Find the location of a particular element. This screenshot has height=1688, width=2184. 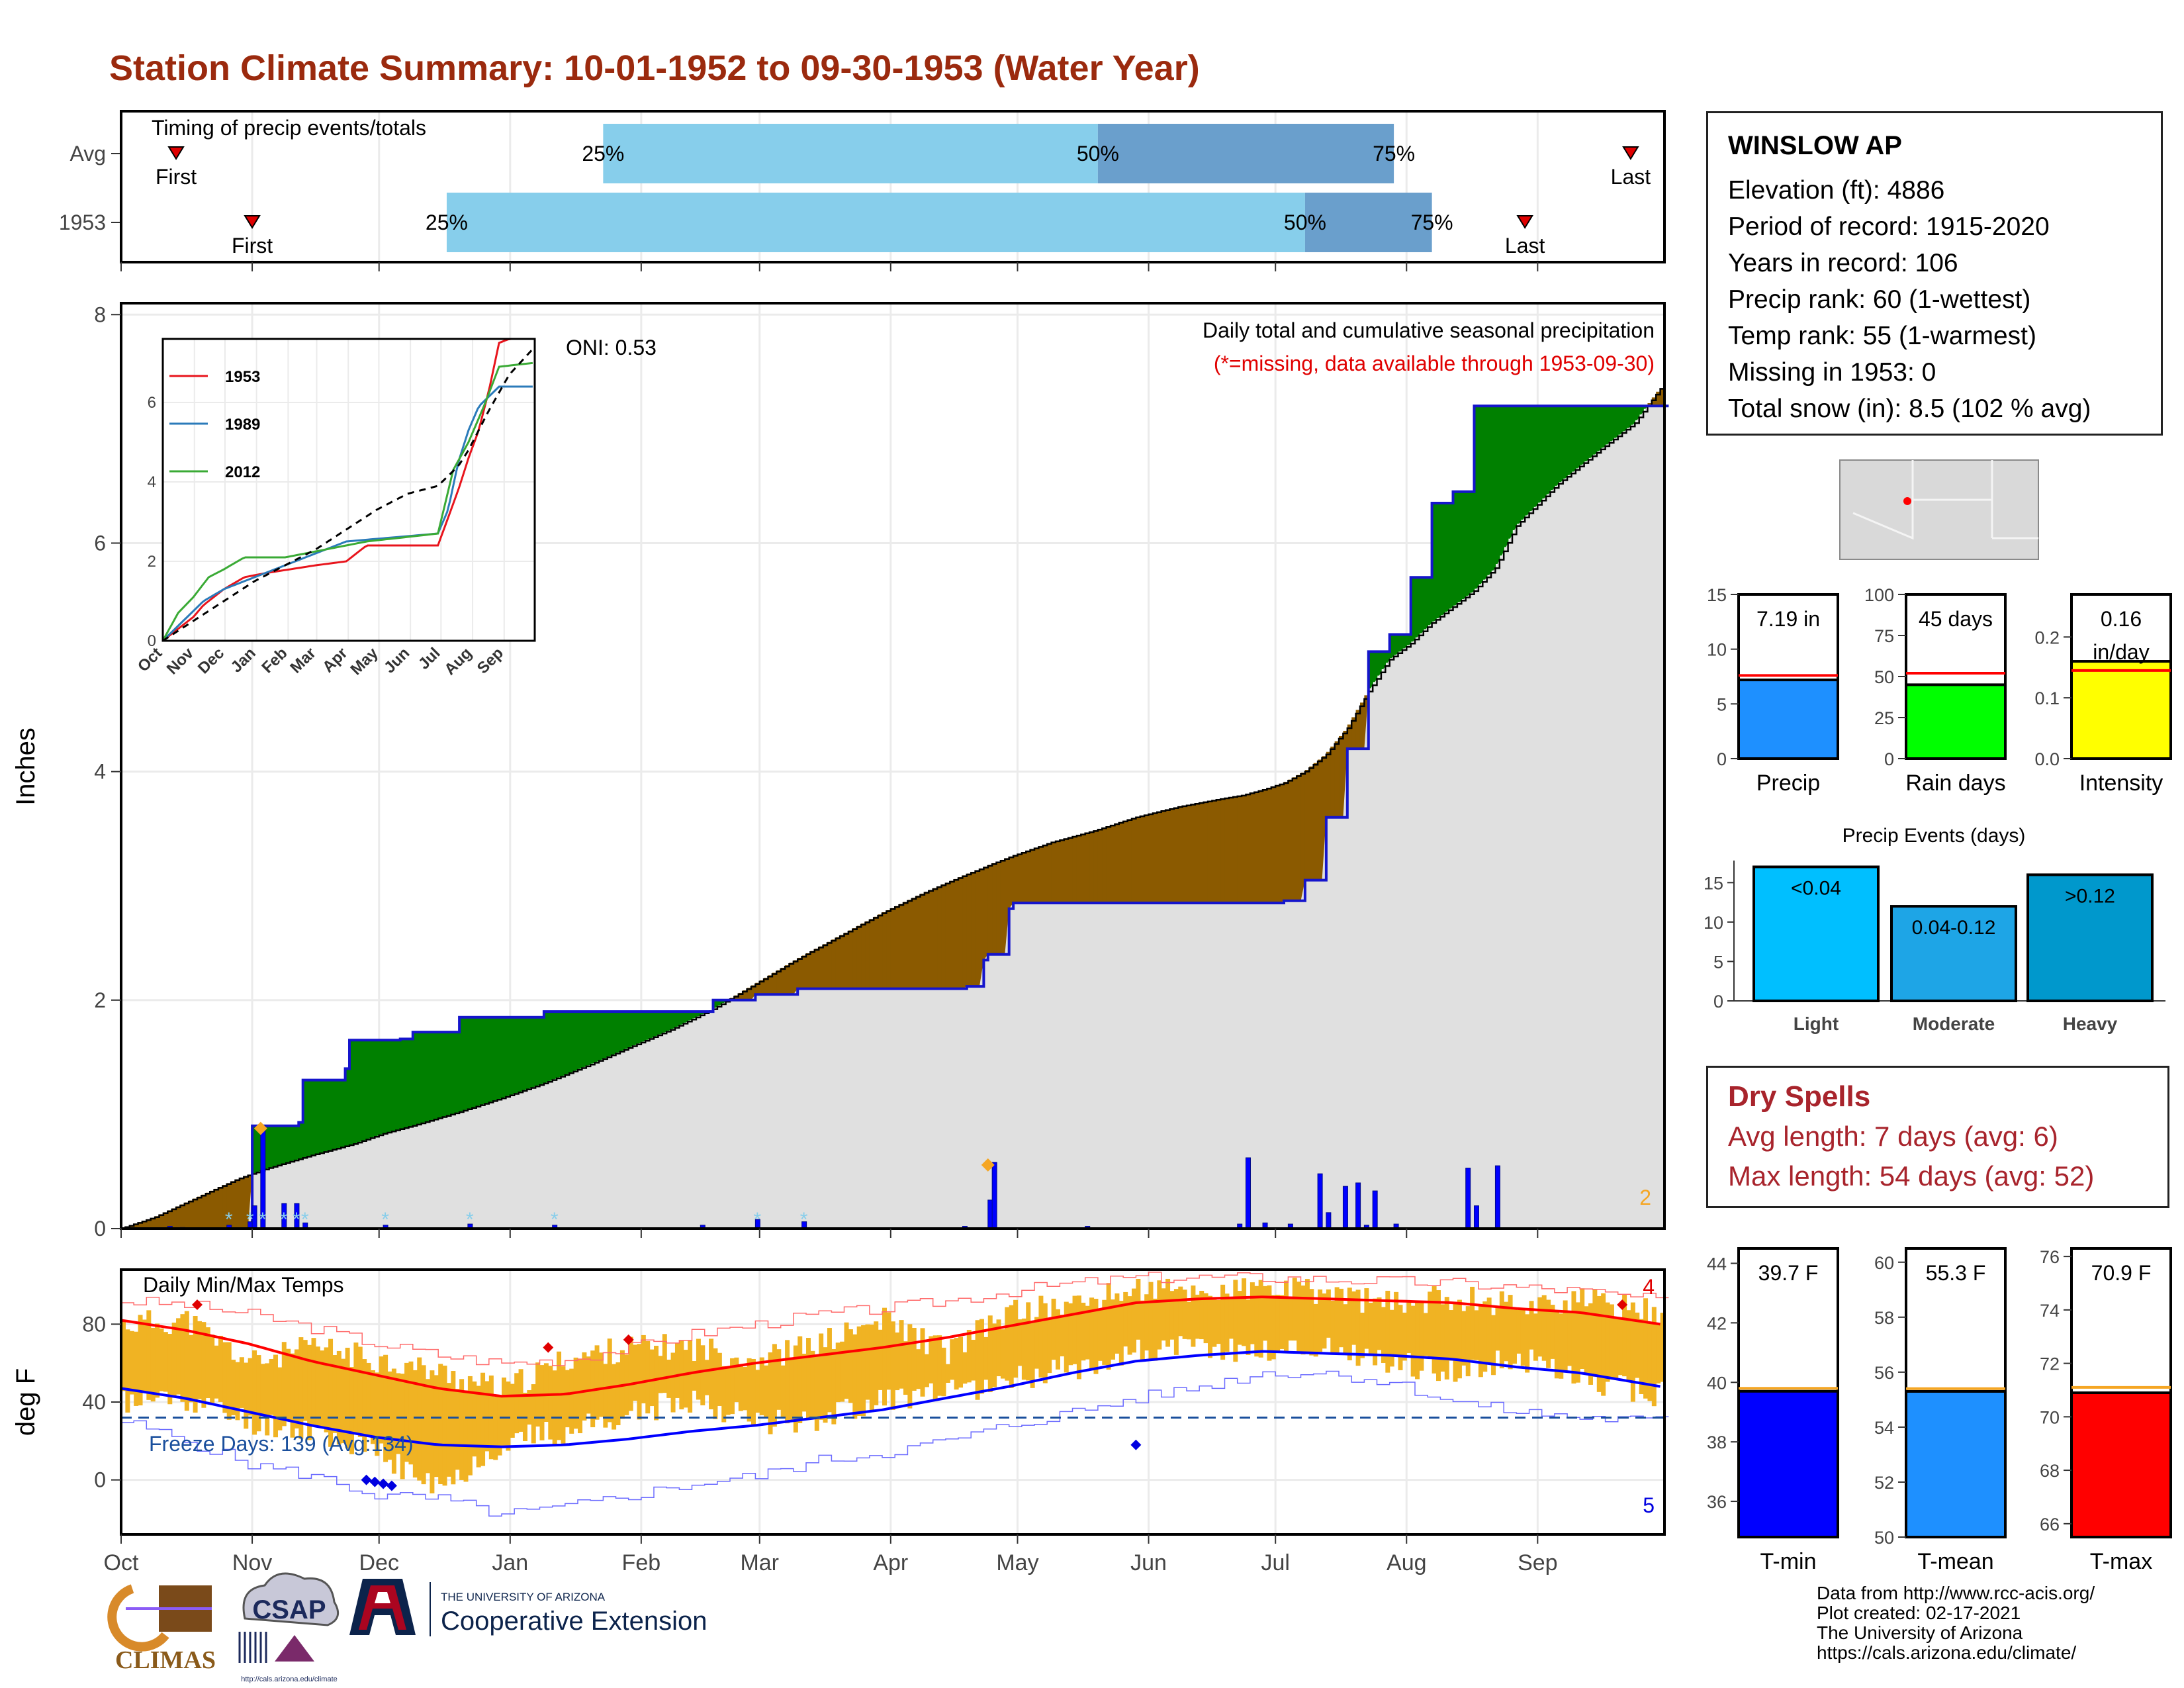

precip-ytick-label: 0 is located at coordinates (100, 1229).